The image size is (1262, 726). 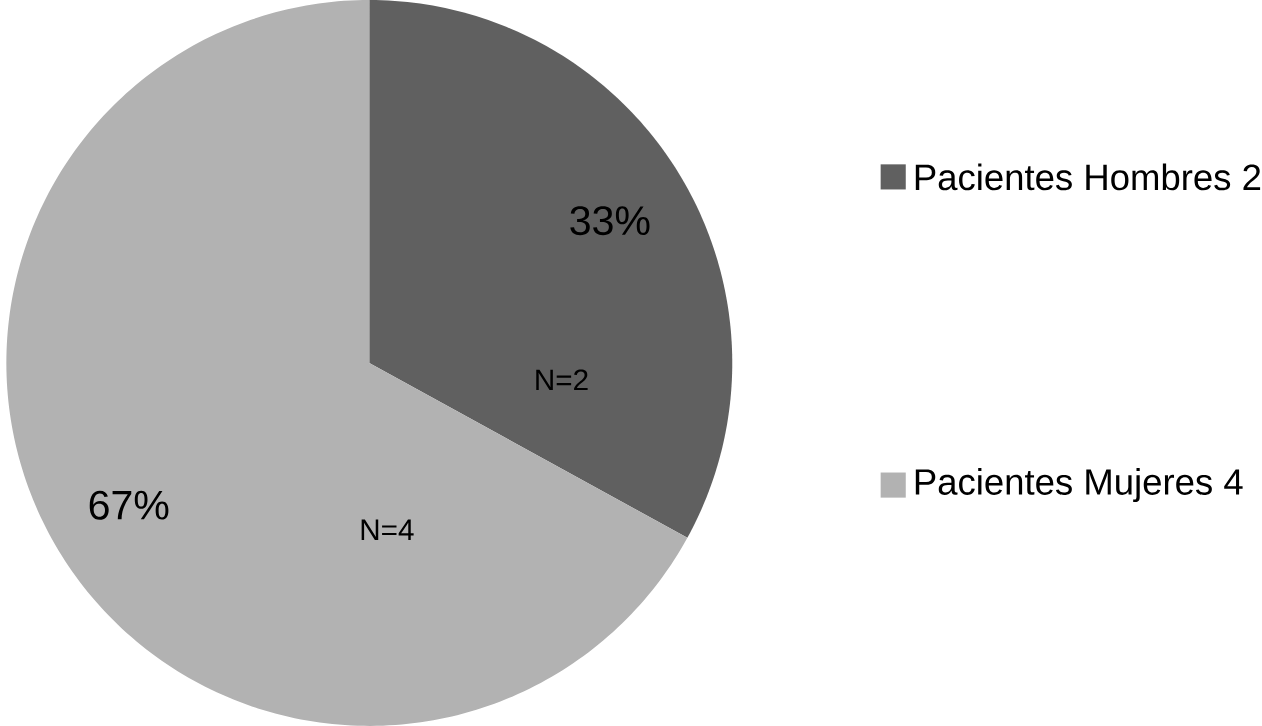 I want to click on legend-label: Pacientes Hombres 2, so click(x=1088, y=177).